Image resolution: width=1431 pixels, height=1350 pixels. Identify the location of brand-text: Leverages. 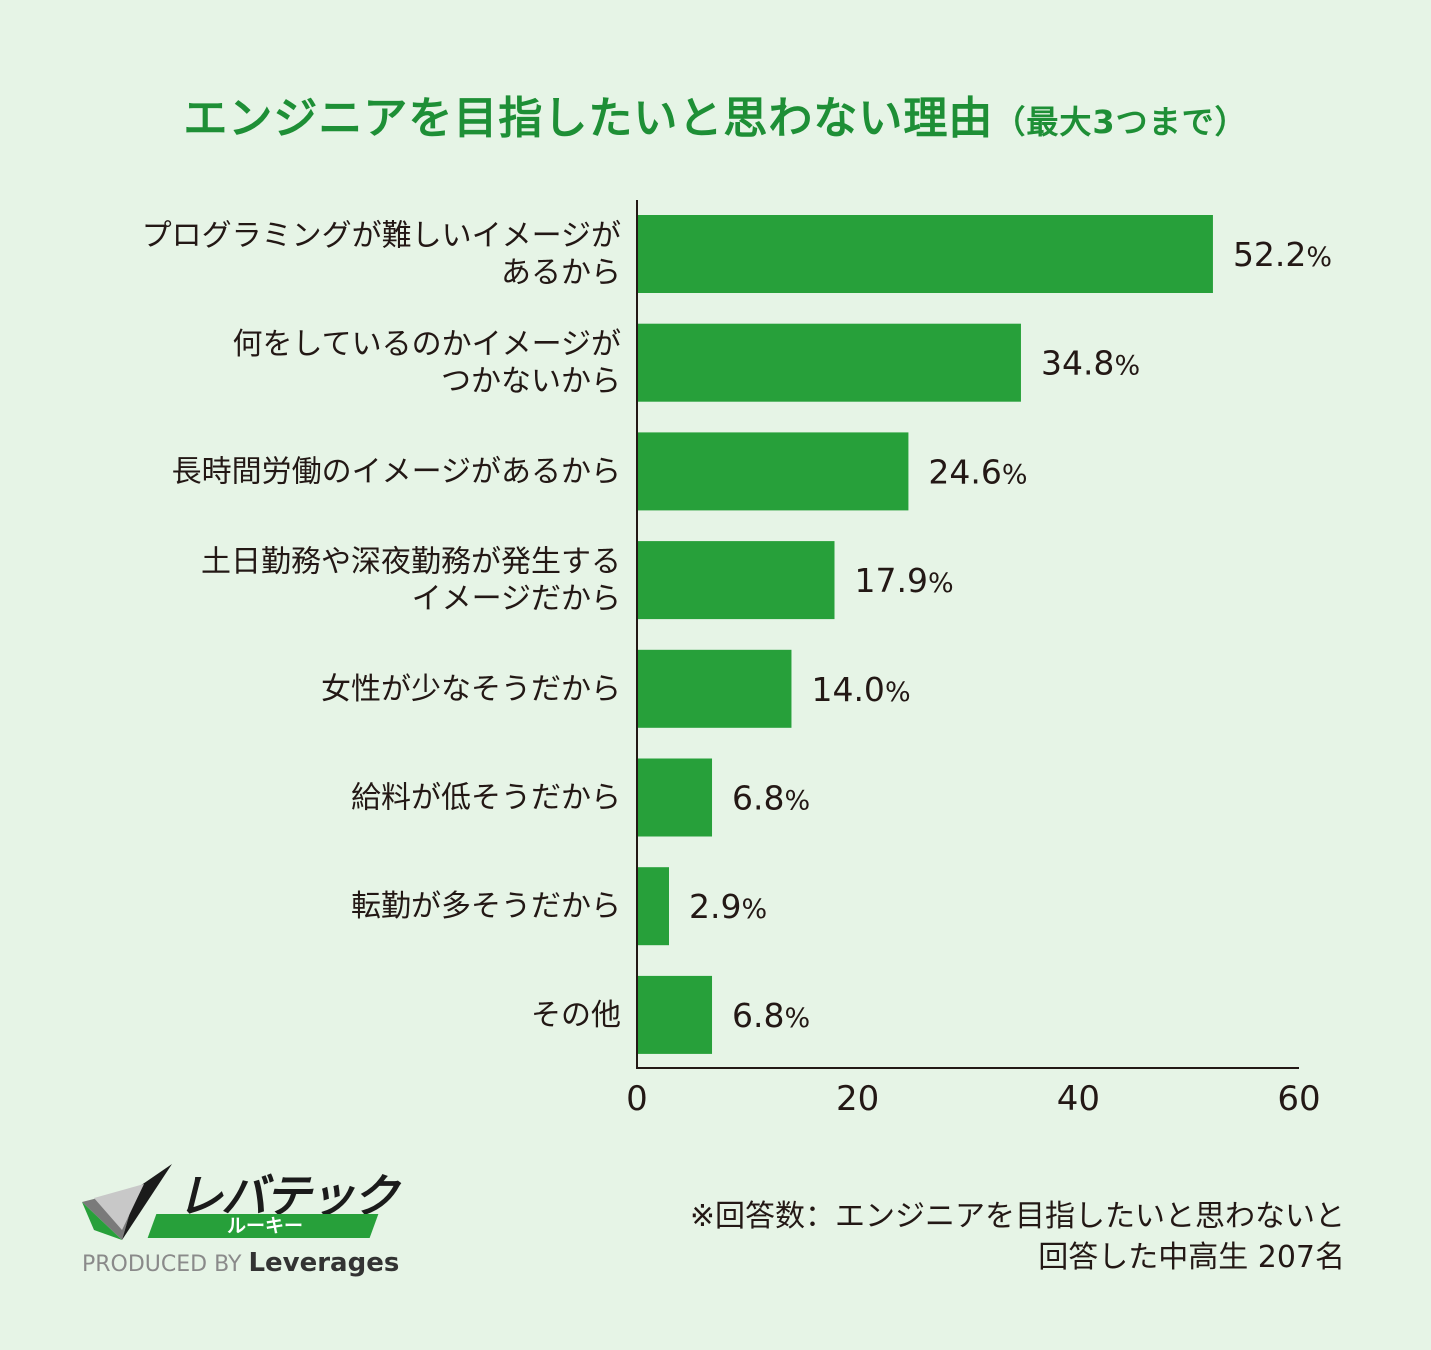
(324, 1263).